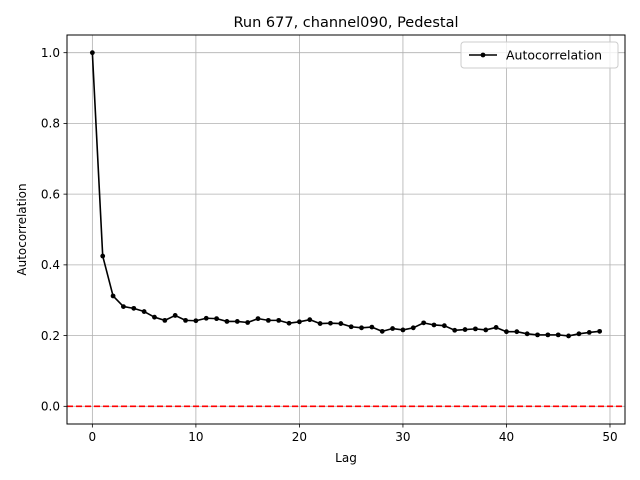 Image resolution: width=640 pixels, height=480 pixels. Describe the element at coordinates (50, 407) in the screenshot. I see `y-tick-label: 0.0` at that location.